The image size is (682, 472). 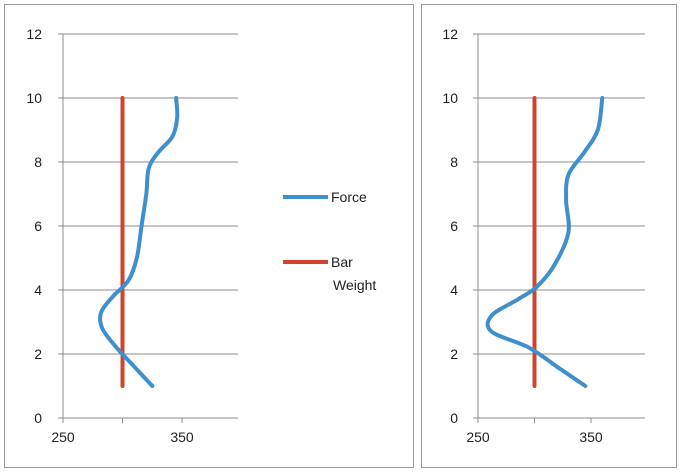 I want to click on legend: Force Bar Weight, so click(x=329, y=241).